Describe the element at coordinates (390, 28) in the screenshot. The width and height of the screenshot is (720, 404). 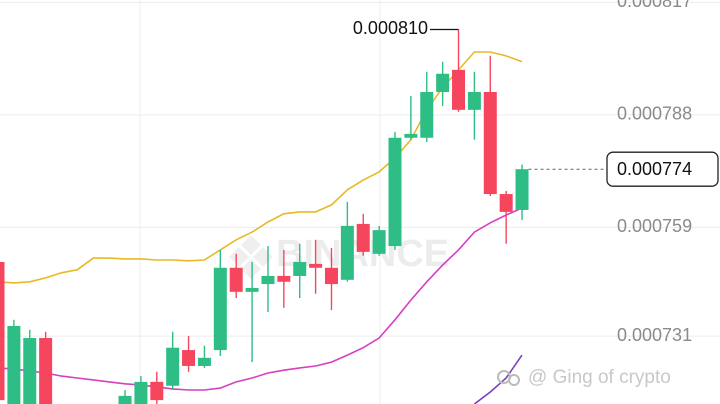
I see `high-annotation: 0.000810` at that location.